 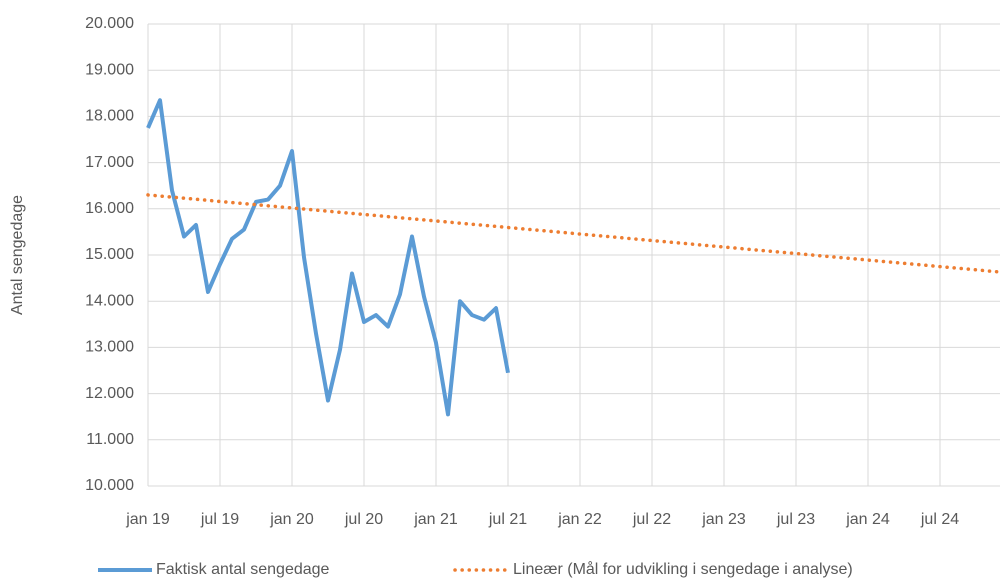 What do you see at coordinates (109, 393) in the screenshot?
I see `y-tick-label: 12.000` at bounding box center [109, 393].